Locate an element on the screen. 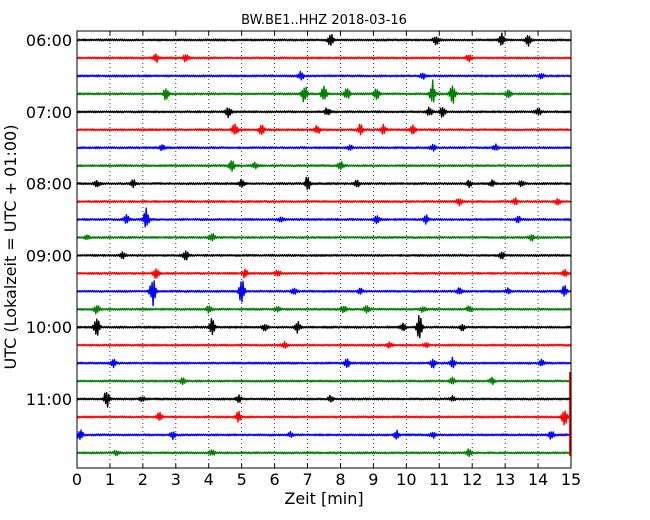 This screenshot has width=650, height=520. y-tick-label: 09:00 is located at coordinates (49, 255).